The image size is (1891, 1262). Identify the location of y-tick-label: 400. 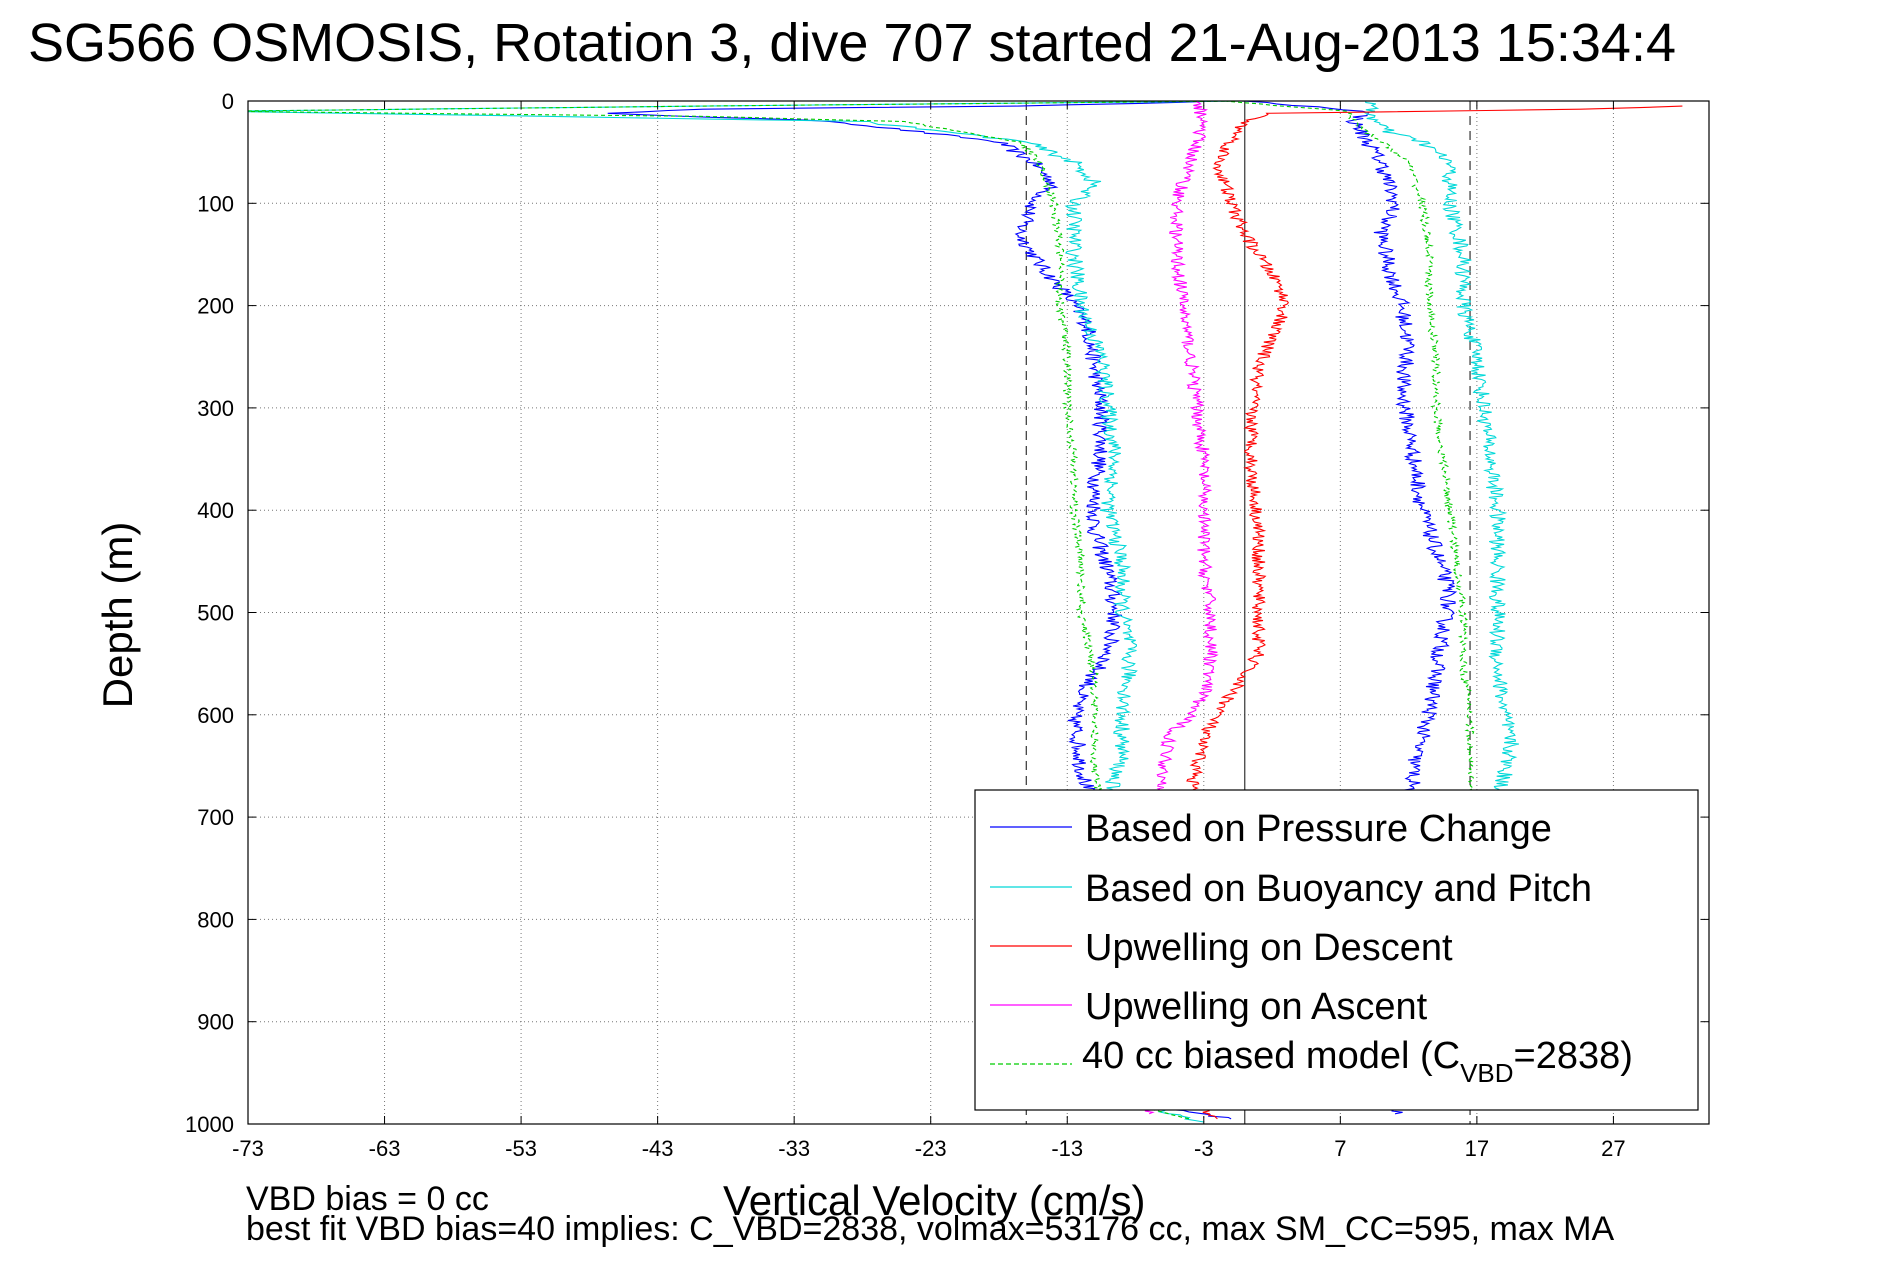
(215, 510).